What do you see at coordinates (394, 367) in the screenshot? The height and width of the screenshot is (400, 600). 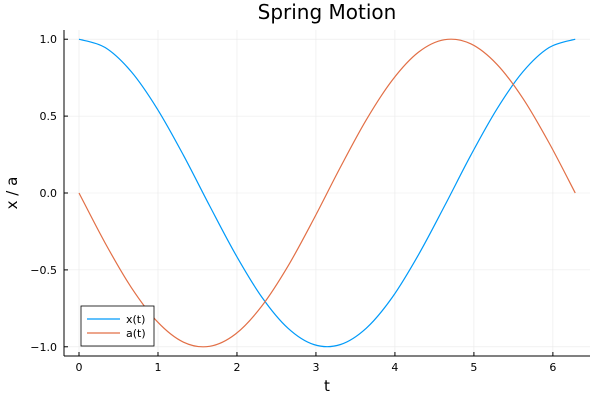 I see `x-tick-label: 4` at bounding box center [394, 367].